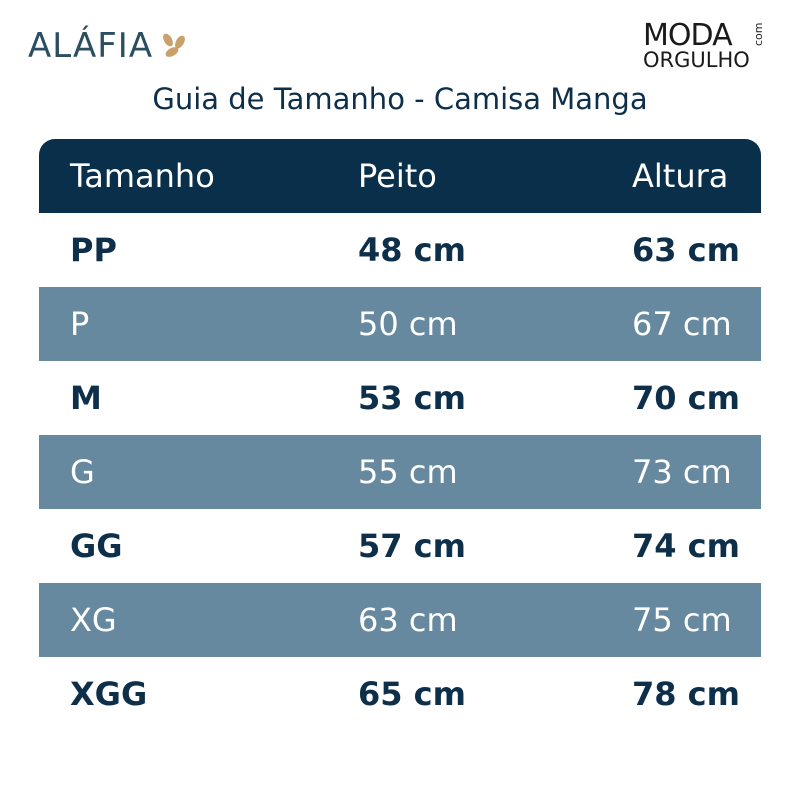  I want to click on table-cell: 53 cm, so click(412, 398).